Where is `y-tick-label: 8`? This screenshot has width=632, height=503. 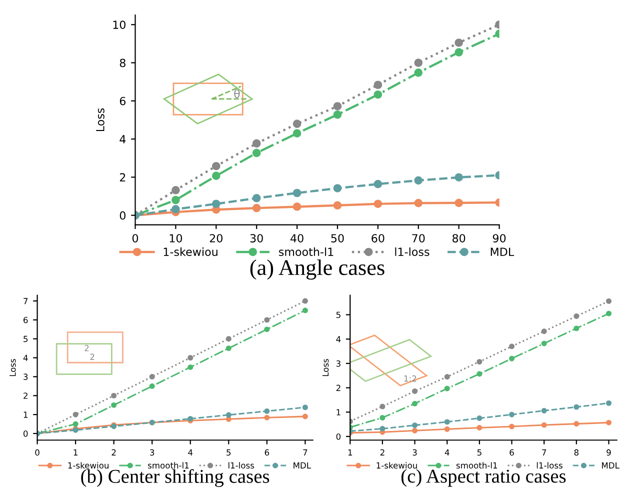
y-tick-label: 8 is located at coordinates (123, 63).